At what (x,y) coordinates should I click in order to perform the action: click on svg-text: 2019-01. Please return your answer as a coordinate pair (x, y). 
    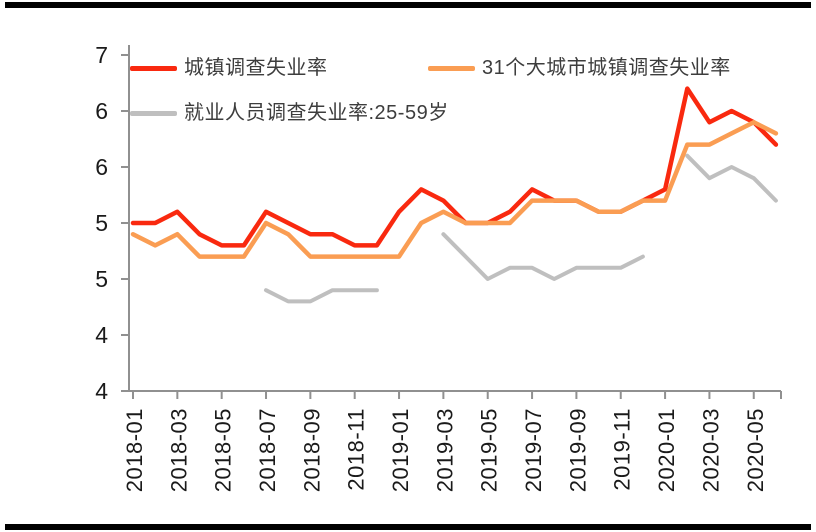
    Looking at the image, I should click on (400, 450).